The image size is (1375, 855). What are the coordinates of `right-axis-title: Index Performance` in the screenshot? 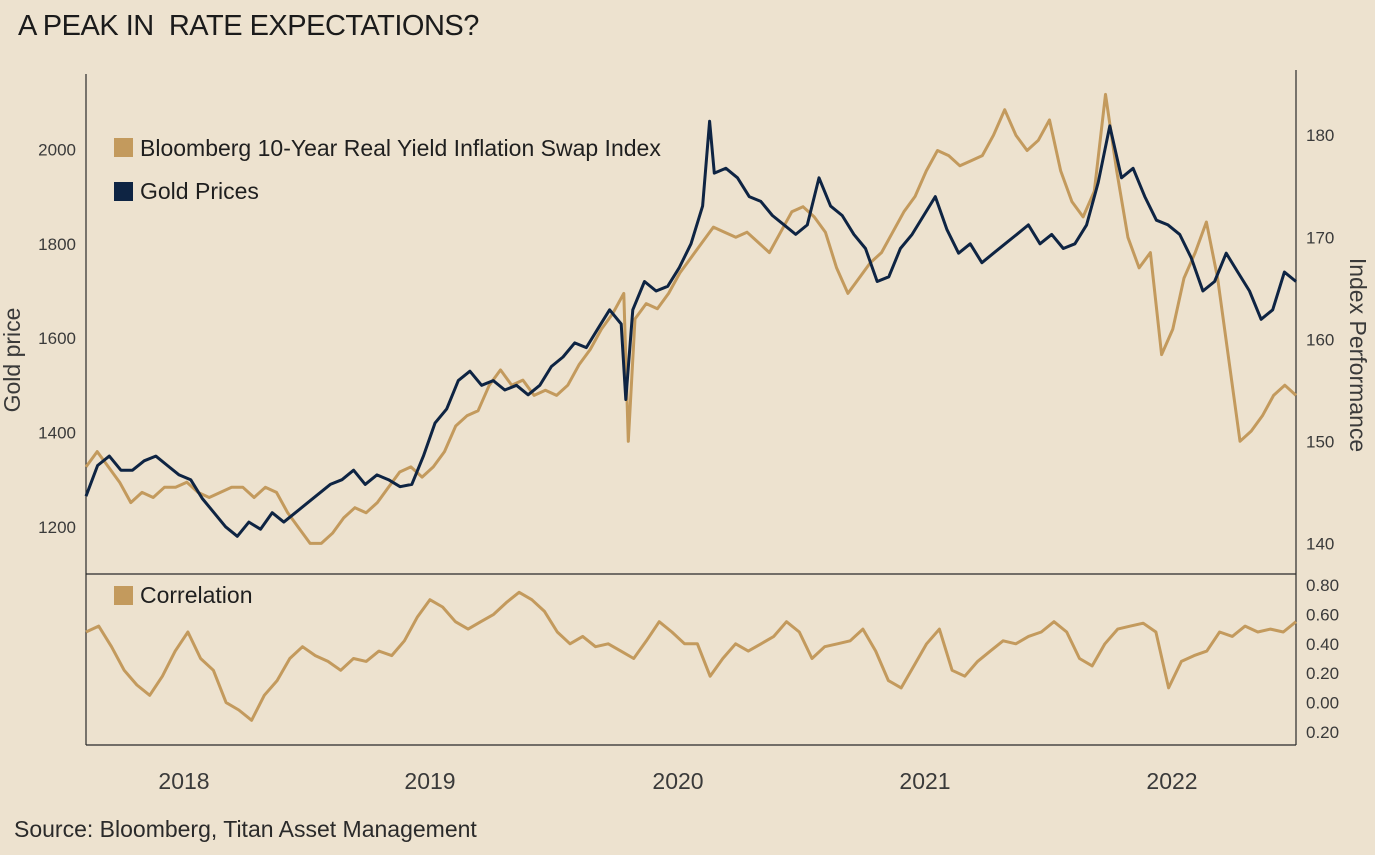 It's located at (1358, 355).